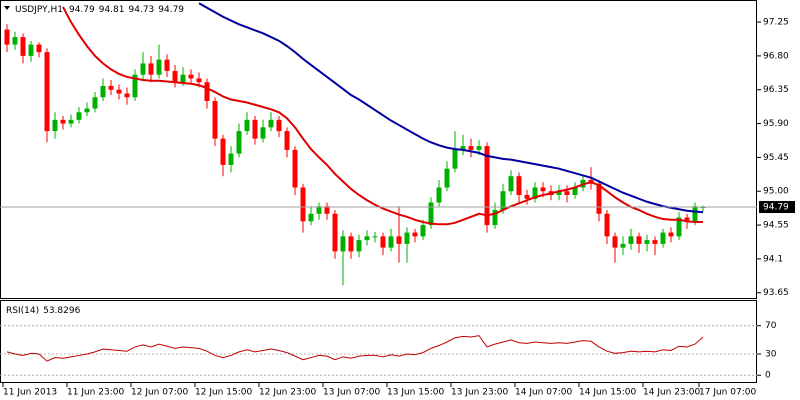 Image resolution: width=800 pixels, height=400 pixels. What do you see at coordinates (776, 90) in the screenshot?
I see `y-tick-label: 96.35` at bounding box center [776, 90].